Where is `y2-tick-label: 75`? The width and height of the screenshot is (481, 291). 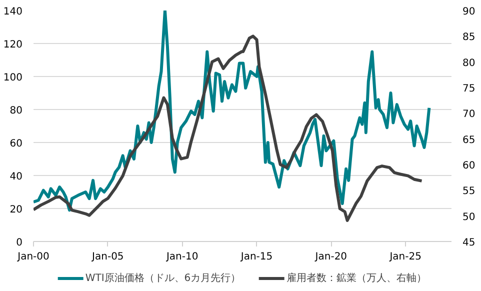 y2-tick-label: 75 is located at coordinates (469, 89).